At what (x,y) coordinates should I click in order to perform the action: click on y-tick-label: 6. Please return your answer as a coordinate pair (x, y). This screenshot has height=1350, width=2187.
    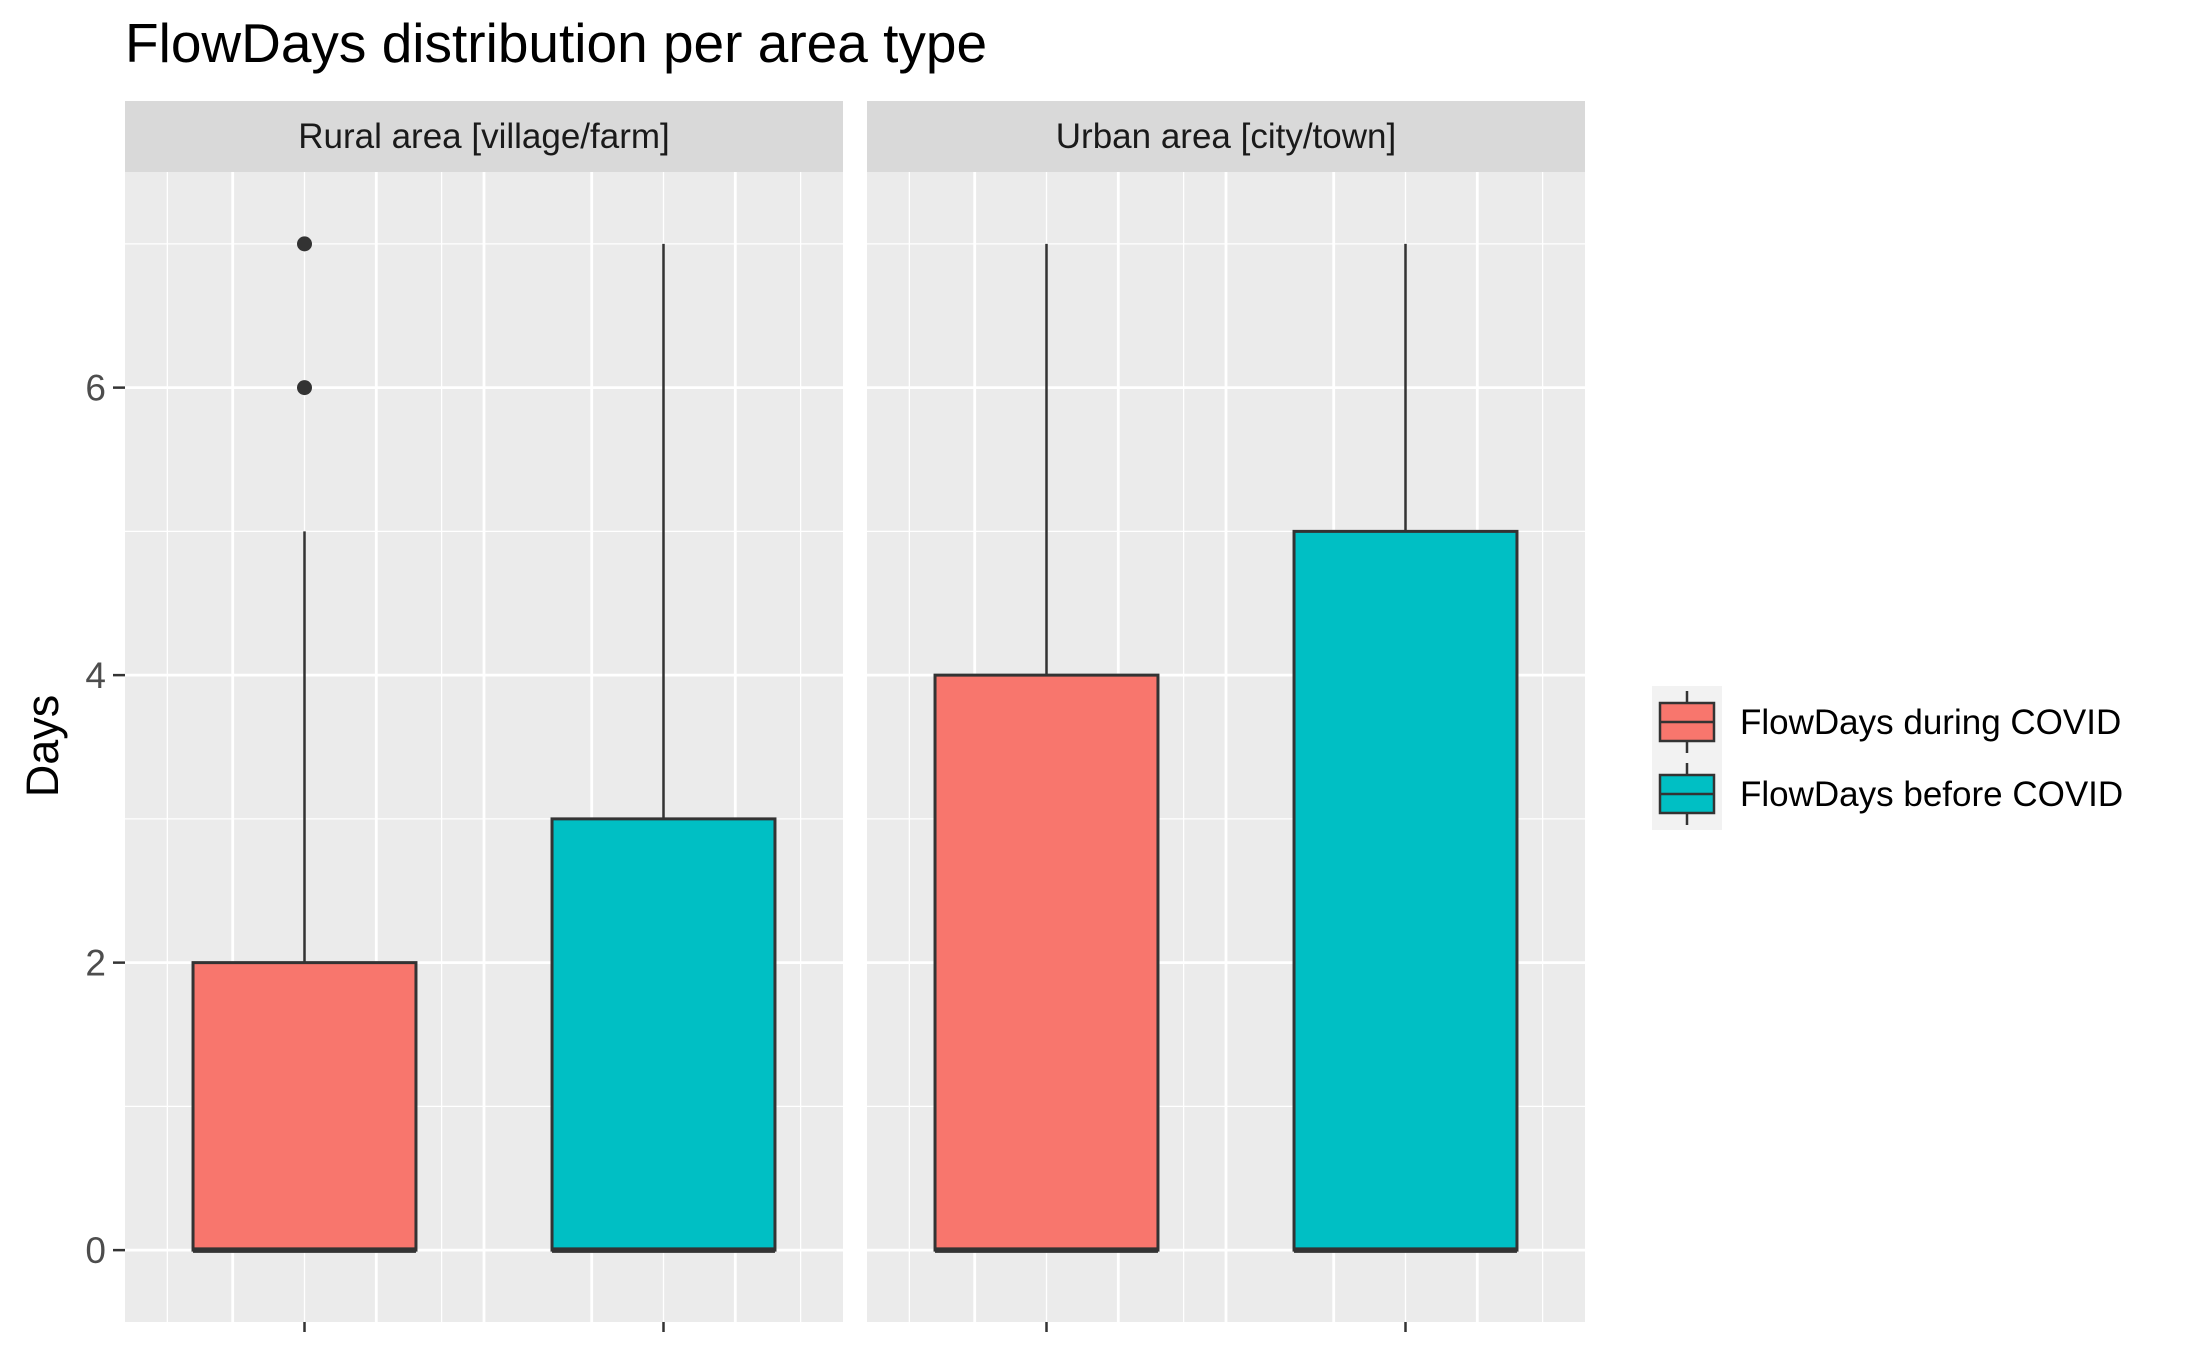
    Looking at the image, I should click on (95, 388).